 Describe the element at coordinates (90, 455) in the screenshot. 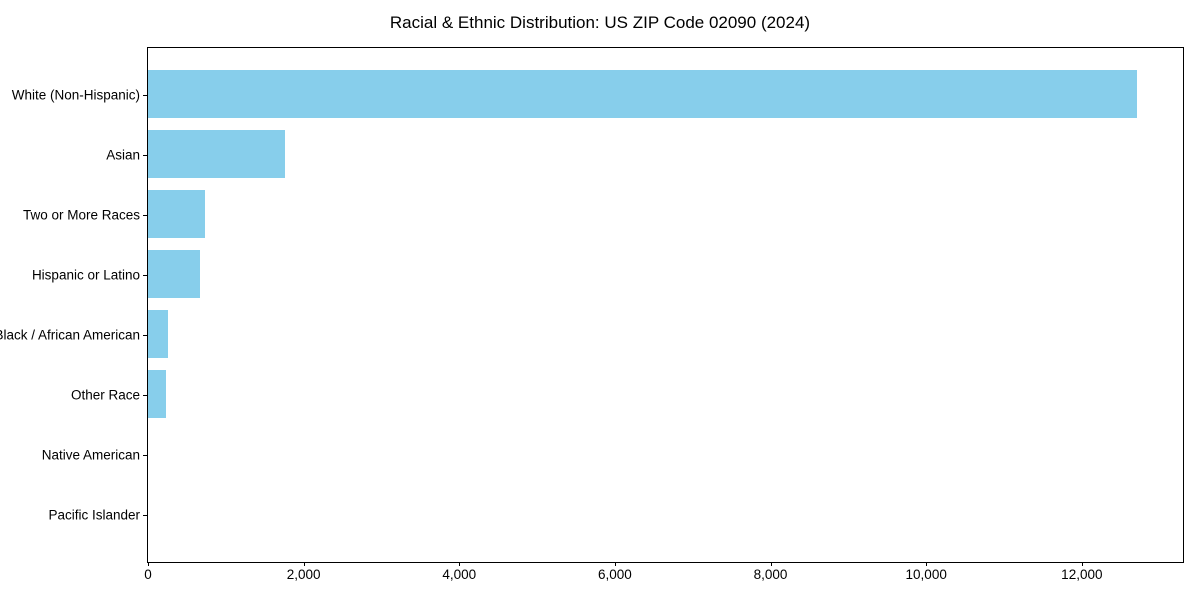

I see `y-tick-label-native-american: Native American` at that location.